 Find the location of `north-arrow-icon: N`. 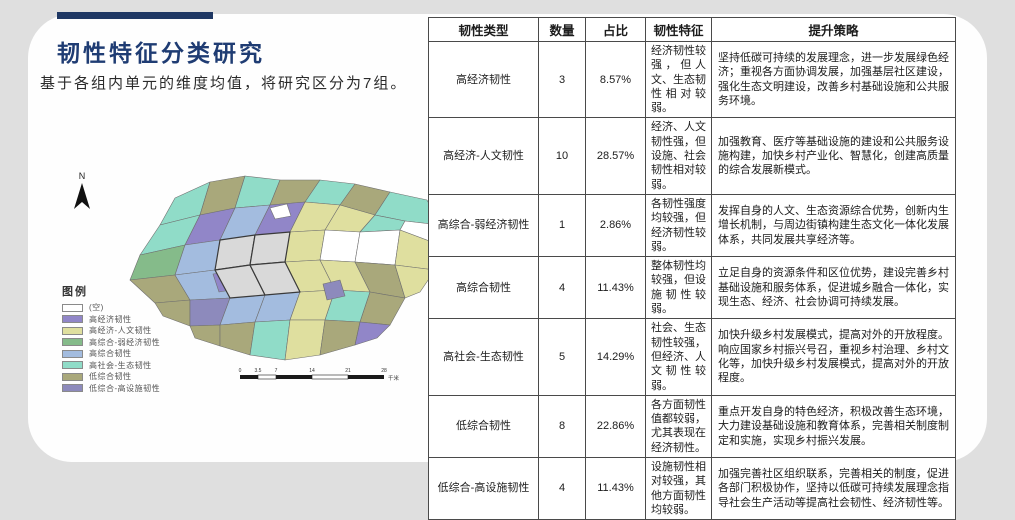

north-arrow-icon: N is located at coordinates (82, 190).